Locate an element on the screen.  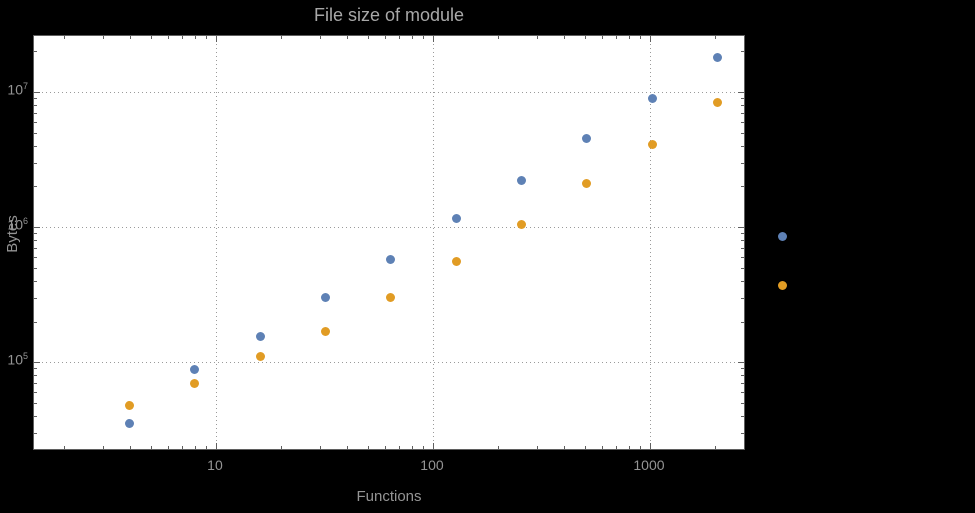
y-tick-exponent: 5 is located at coordinates (25, 356).